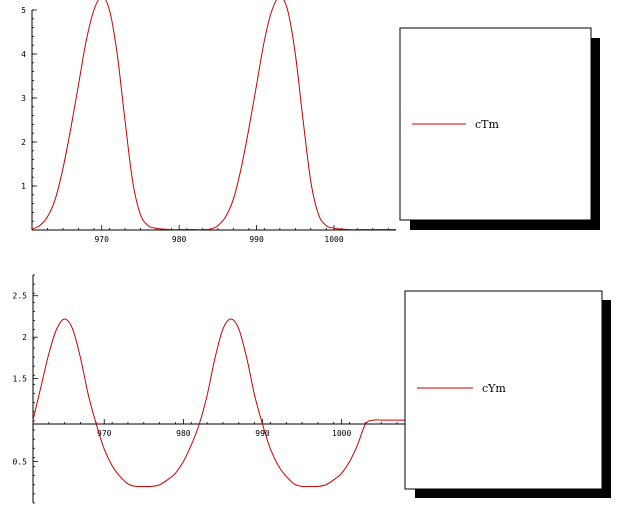 This screenshot has width=625, height=517. I want to click on top-x-tick-label: 1000, so click(333, 239).